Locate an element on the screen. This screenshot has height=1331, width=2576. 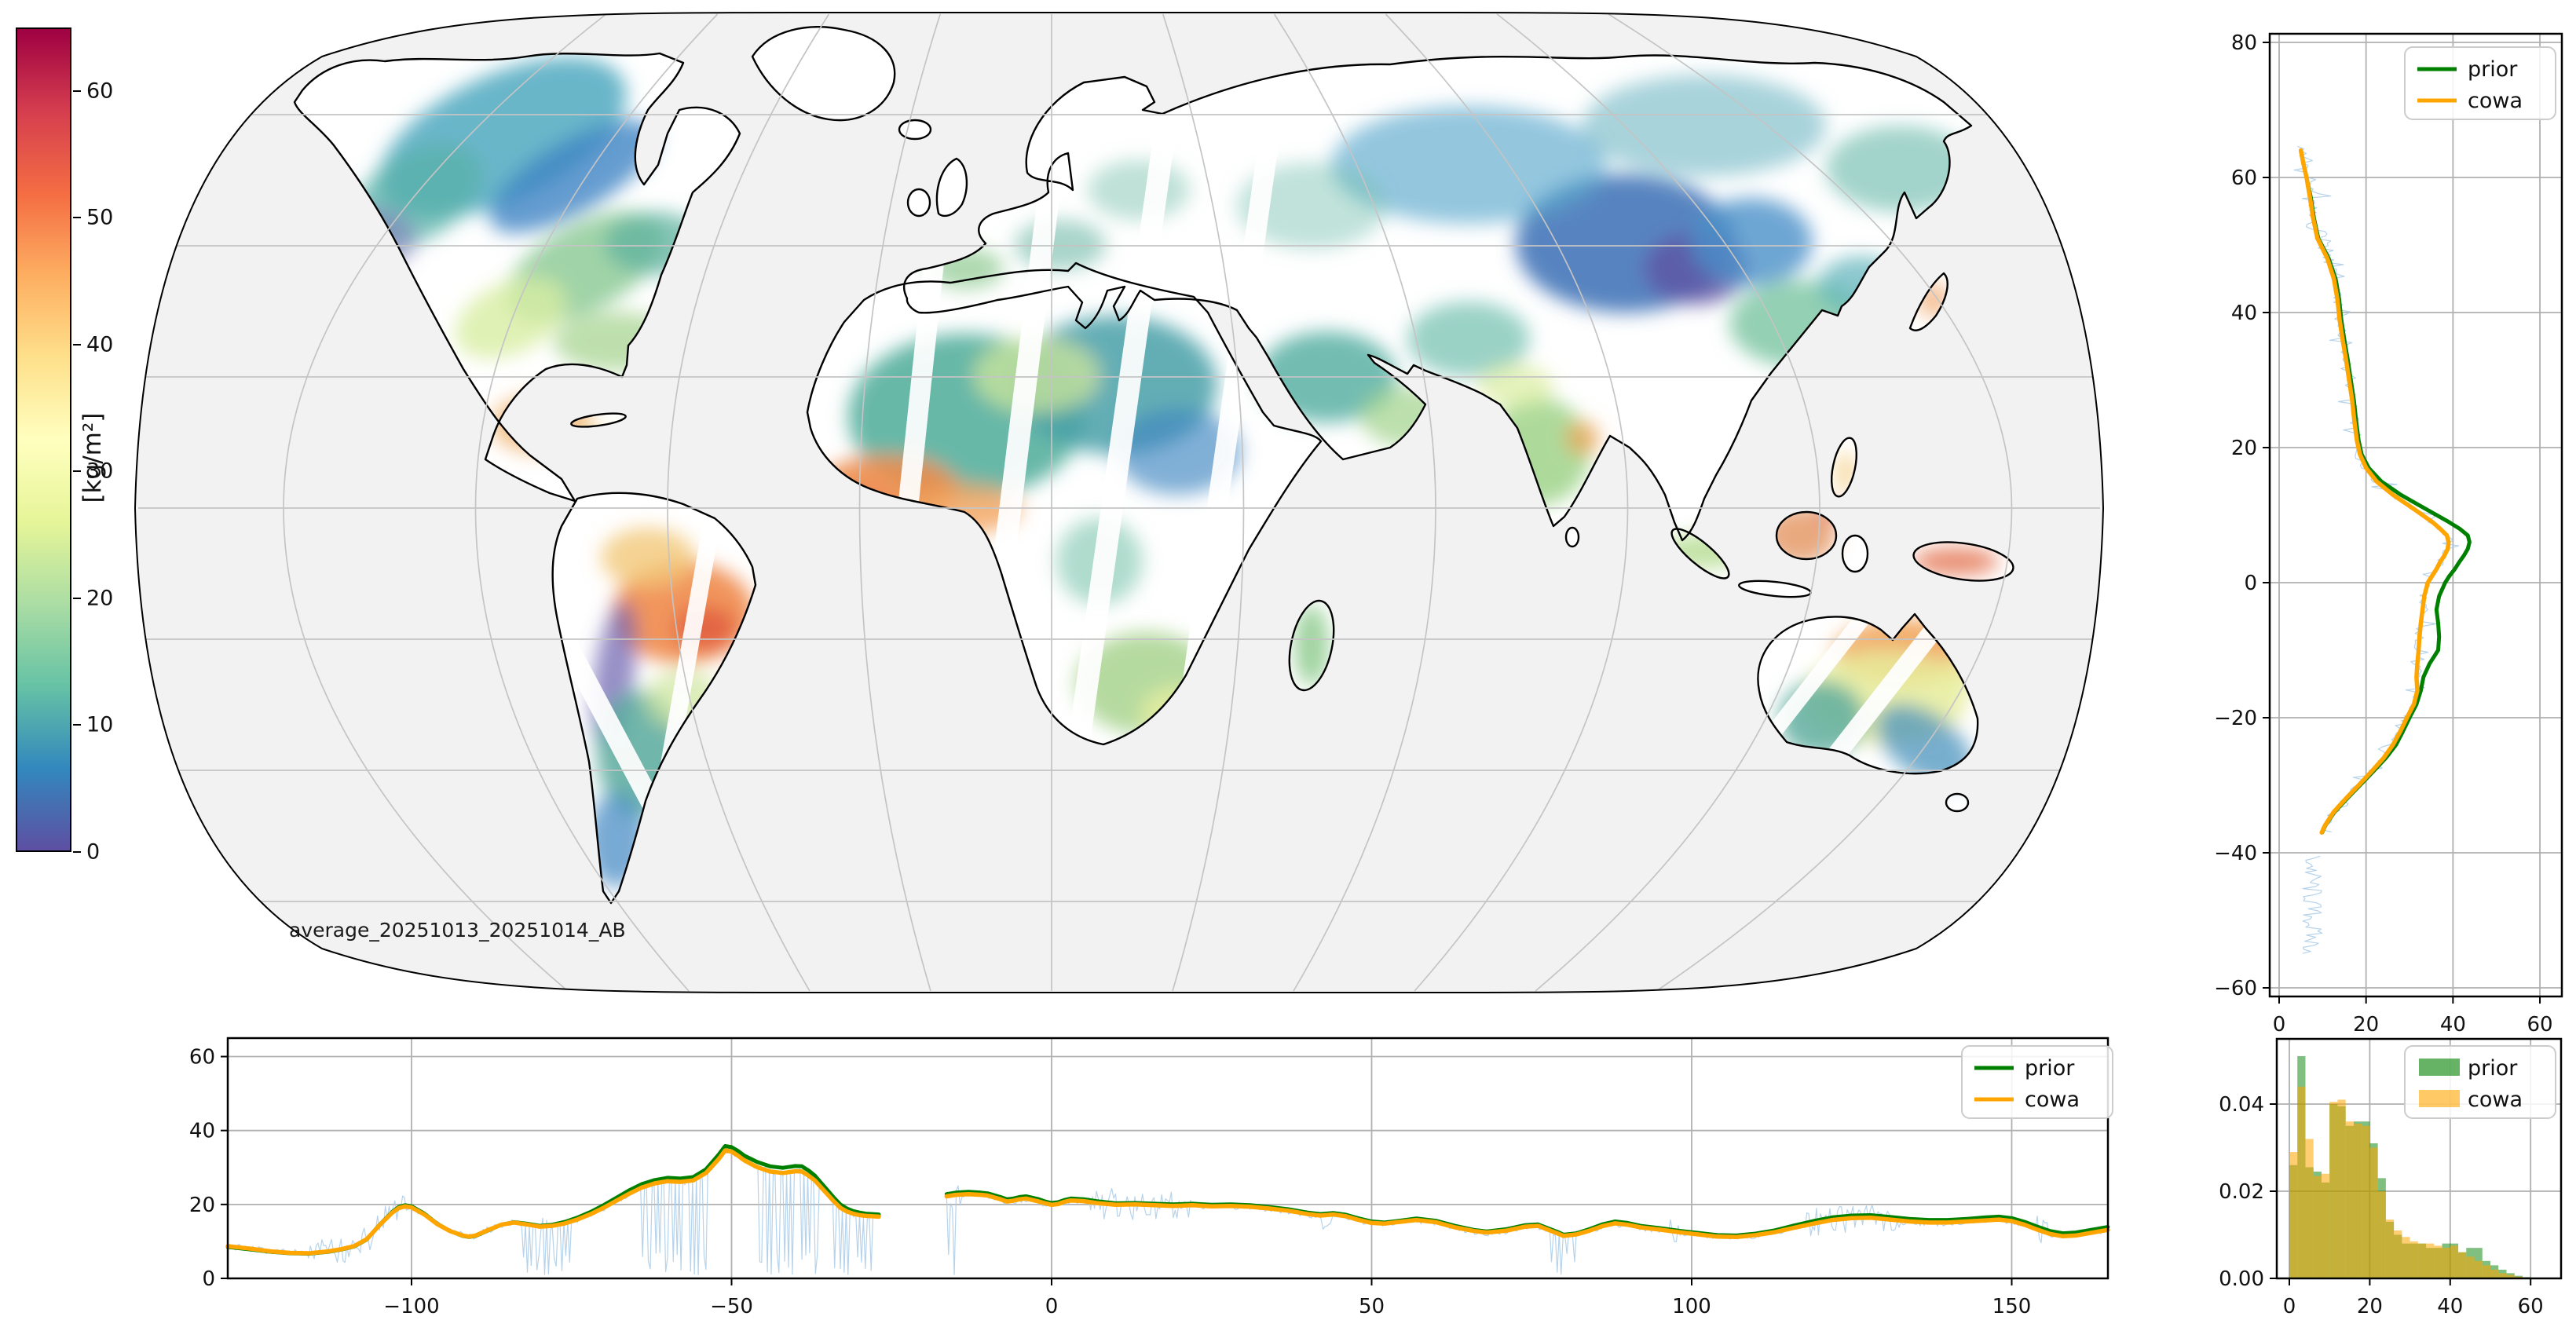
colorbar-tick-label: 60 is located at coordinates (100, 91).